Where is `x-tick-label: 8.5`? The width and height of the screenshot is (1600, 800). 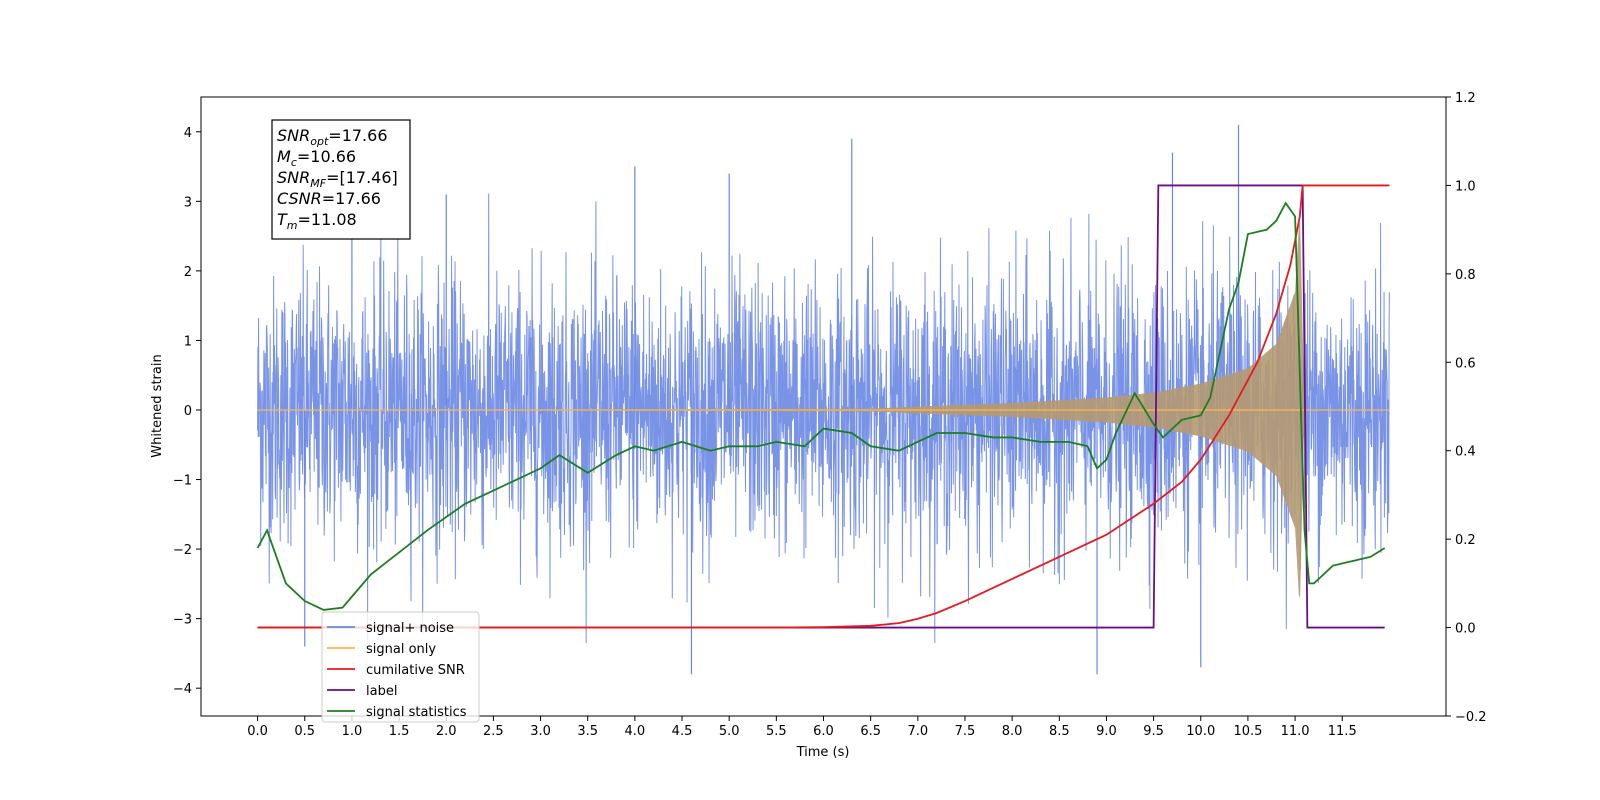 x-tick-label: 8.5 is located at coordinates (1059, 731).